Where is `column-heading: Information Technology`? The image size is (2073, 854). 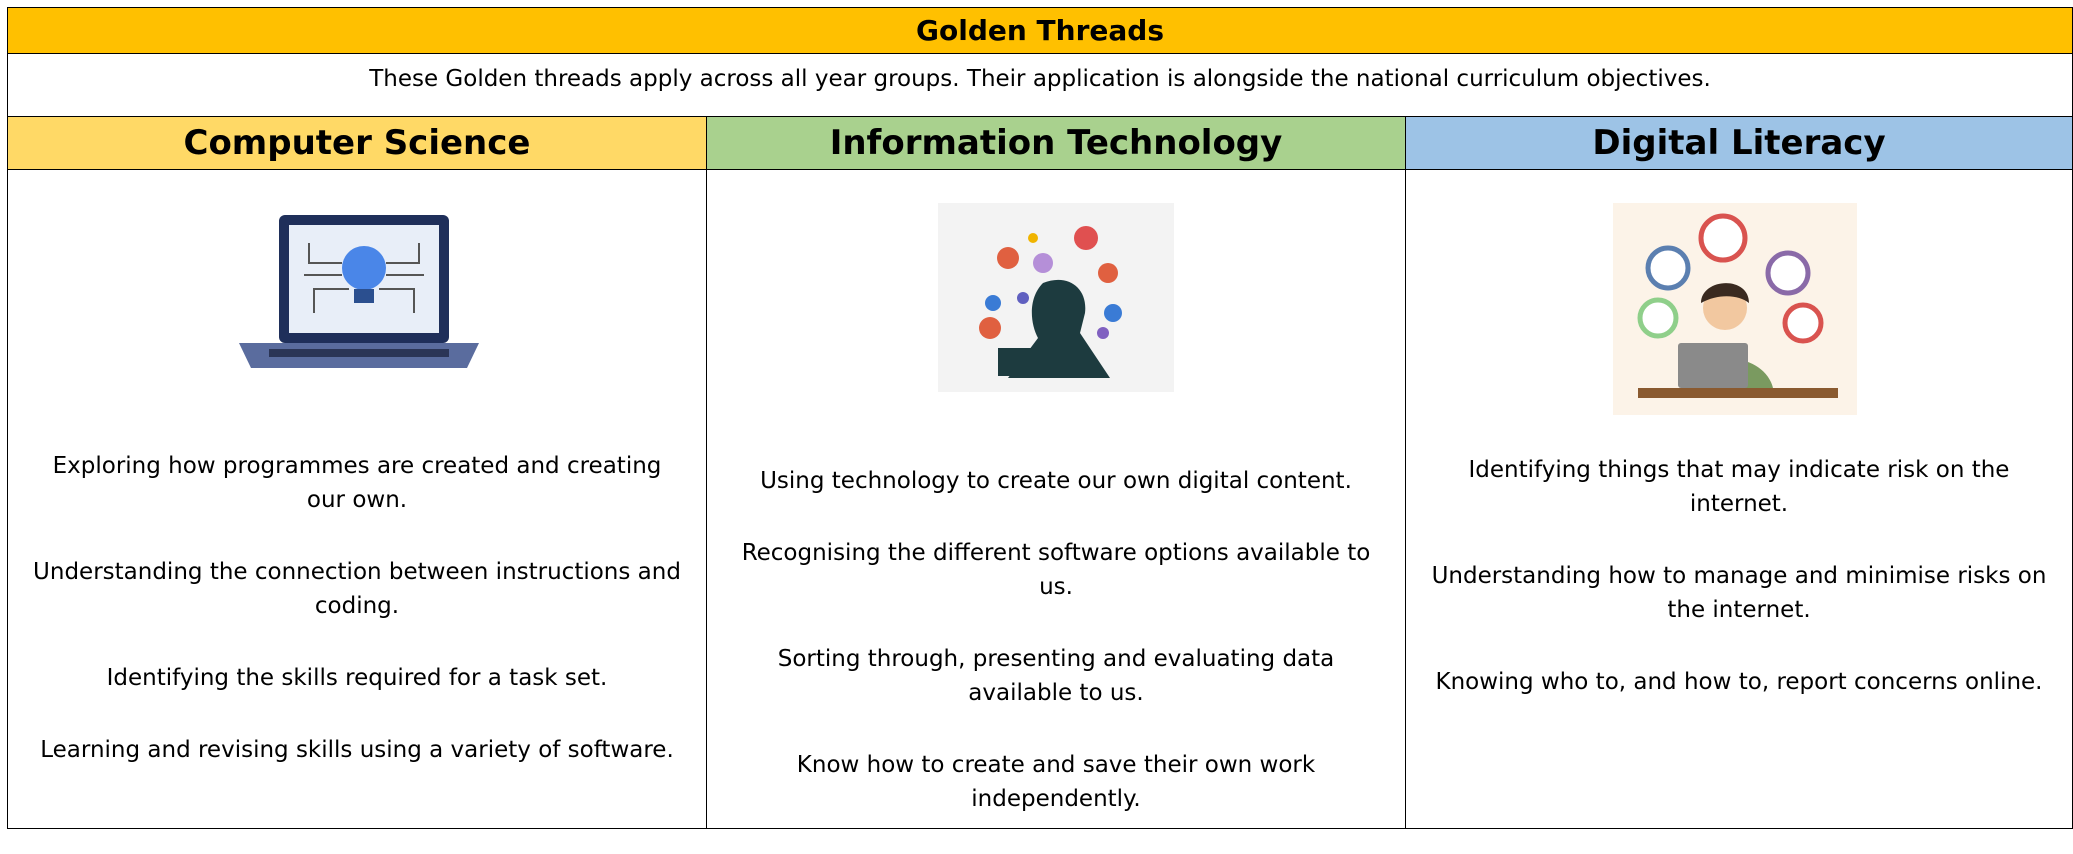 column-heading: Information Technology is located at coordinates (1056, 143).